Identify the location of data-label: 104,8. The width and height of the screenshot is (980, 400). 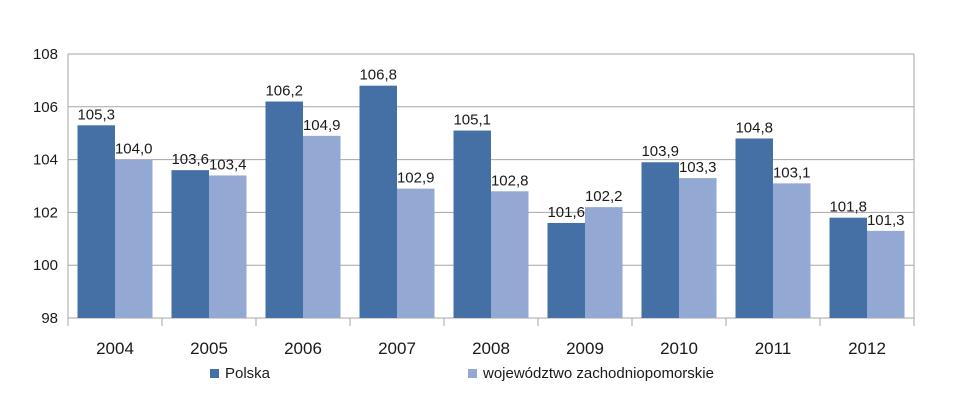
(754, 127).